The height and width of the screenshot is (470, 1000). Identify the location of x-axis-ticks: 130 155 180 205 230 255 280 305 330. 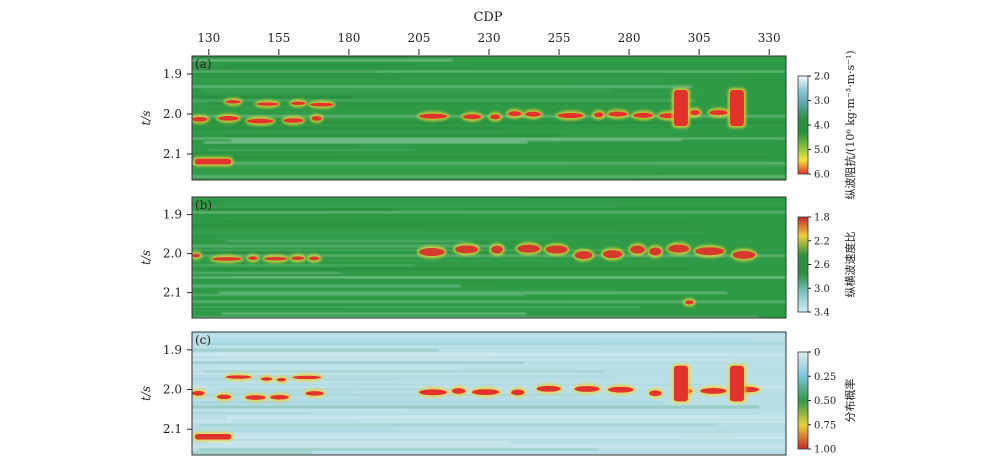
(489, 43).